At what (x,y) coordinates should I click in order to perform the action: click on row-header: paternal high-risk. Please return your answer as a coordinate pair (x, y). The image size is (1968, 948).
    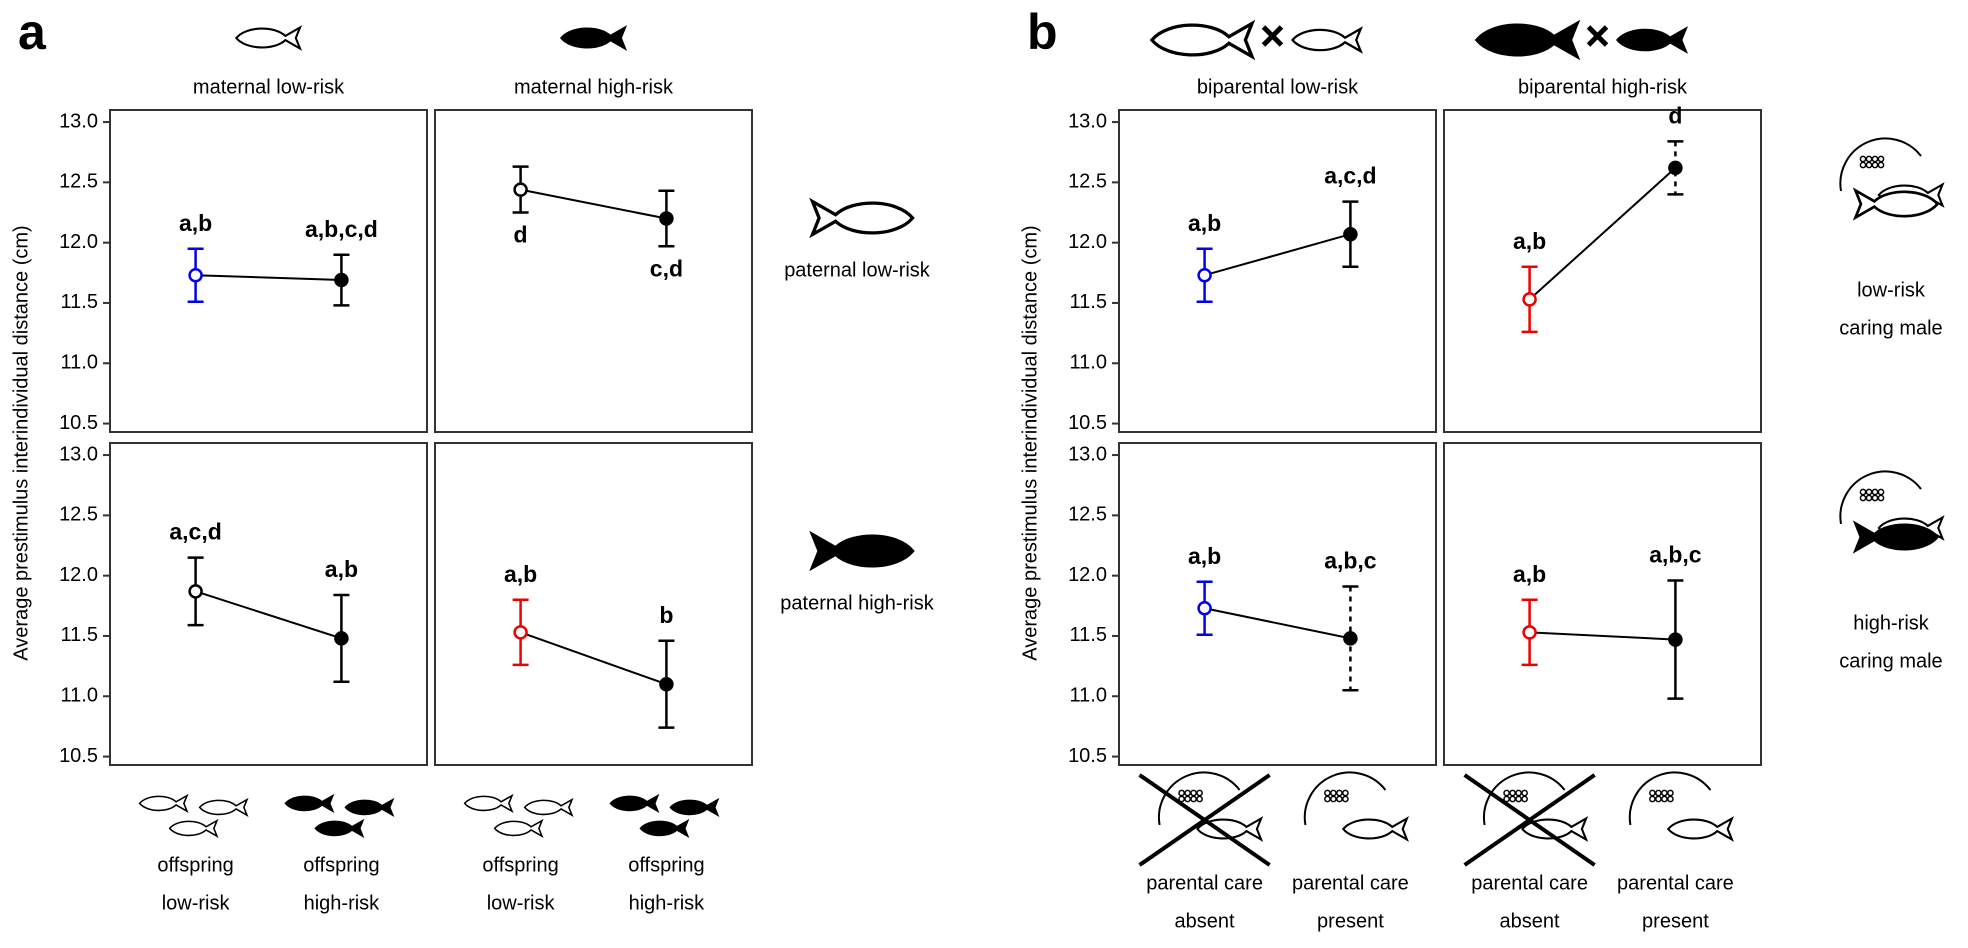
    Looking at the image, I should click on (857, 603).